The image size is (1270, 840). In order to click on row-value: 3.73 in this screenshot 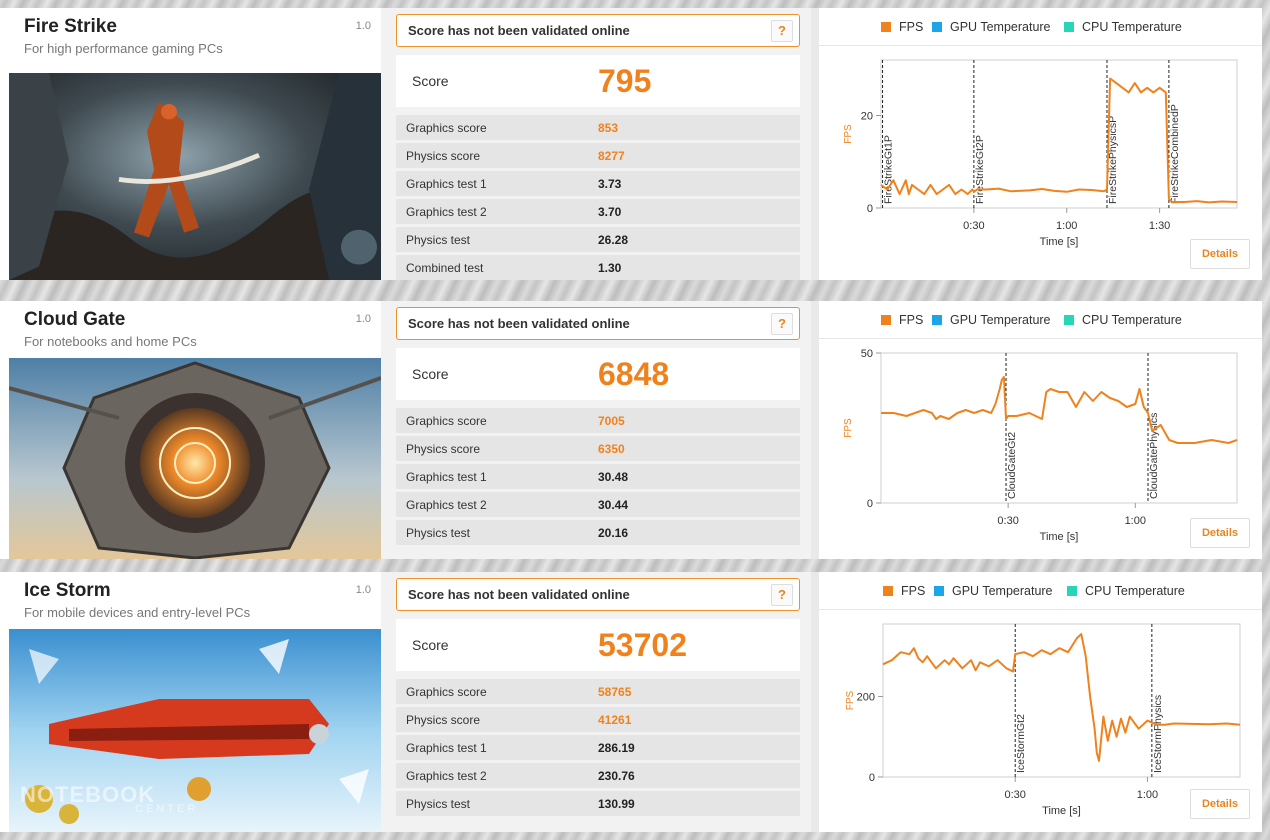, I will do `click(610, 184)`.